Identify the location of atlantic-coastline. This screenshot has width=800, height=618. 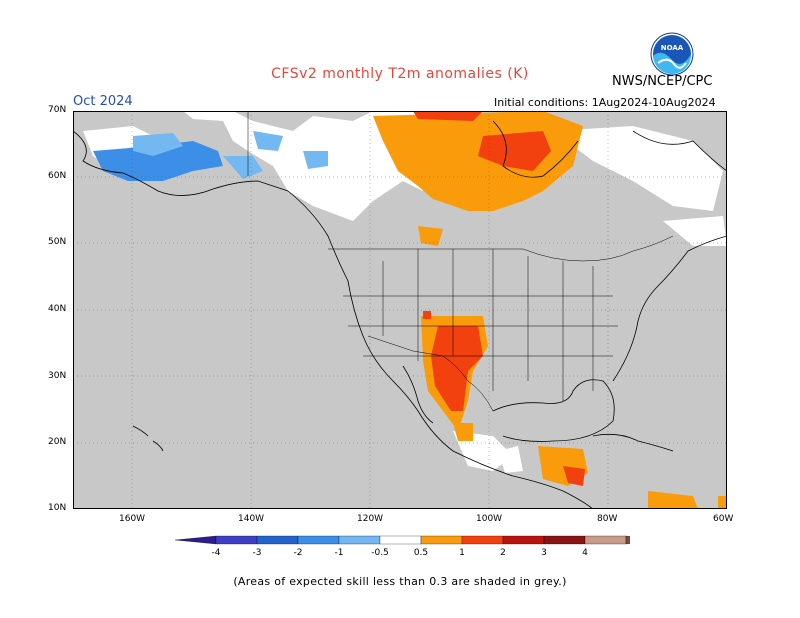
(669, 308).